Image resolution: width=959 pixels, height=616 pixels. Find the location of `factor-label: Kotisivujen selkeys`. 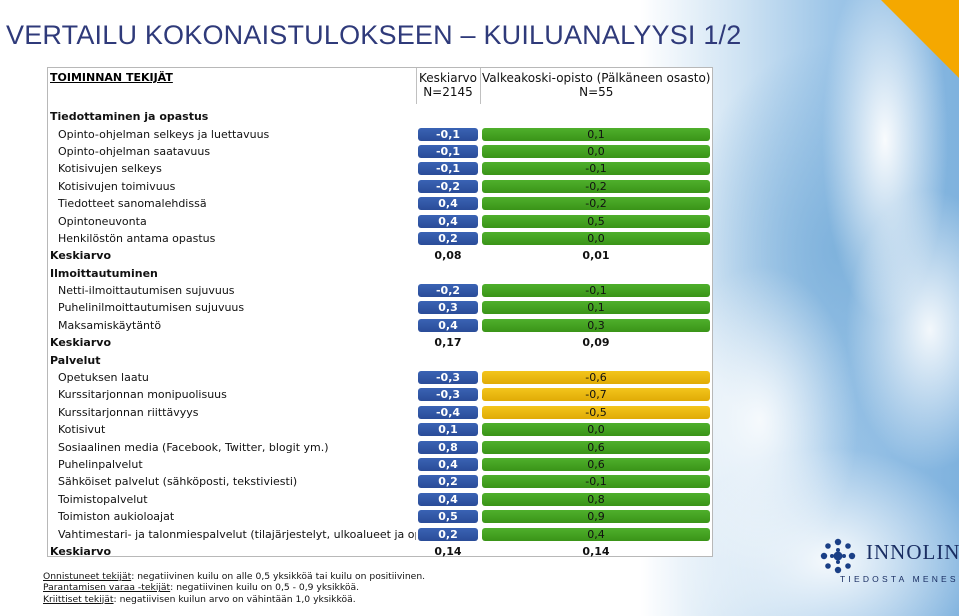

factor-label: Kotisivujen selkeys is located at coordinates (110, 169).